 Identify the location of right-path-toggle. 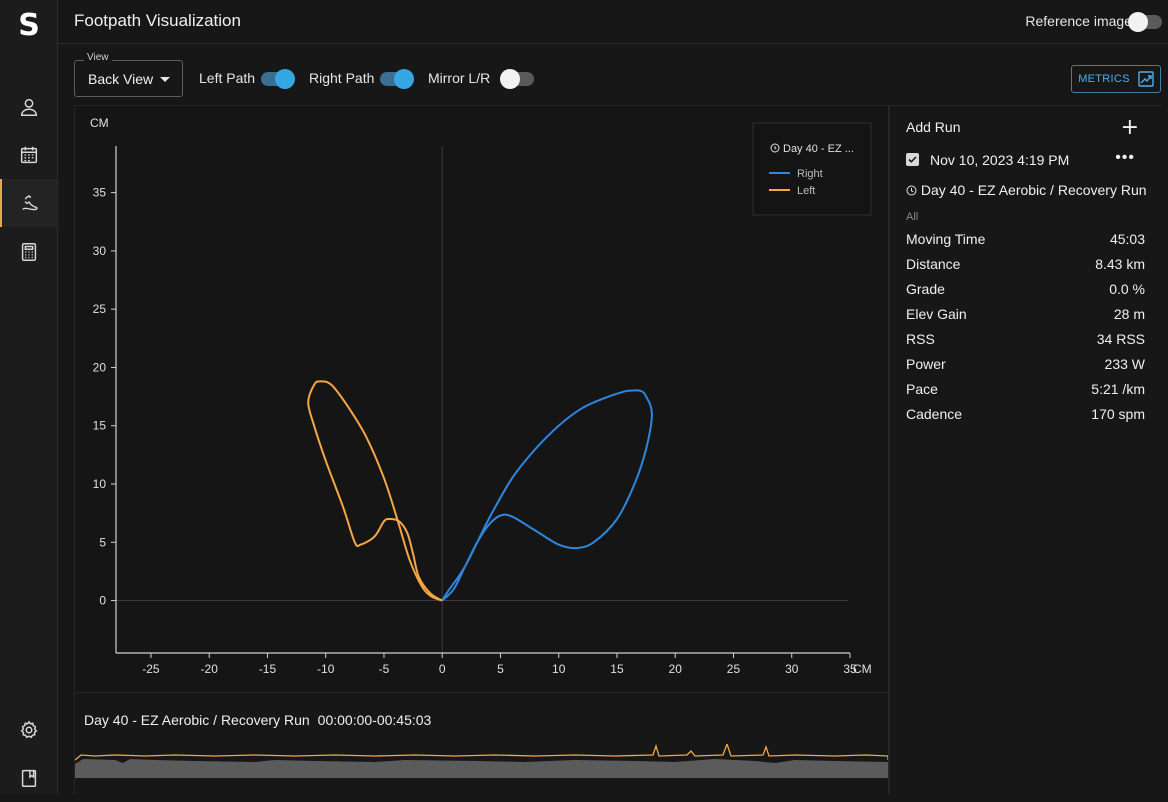
(397, 79).